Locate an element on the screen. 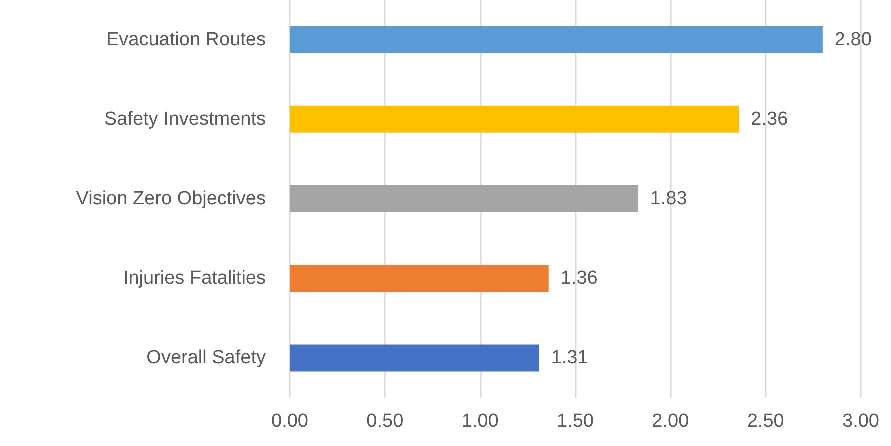 The width and height of the screenshot is (891, 446). data-label: 1.36 is located at coordinates (579, 279).